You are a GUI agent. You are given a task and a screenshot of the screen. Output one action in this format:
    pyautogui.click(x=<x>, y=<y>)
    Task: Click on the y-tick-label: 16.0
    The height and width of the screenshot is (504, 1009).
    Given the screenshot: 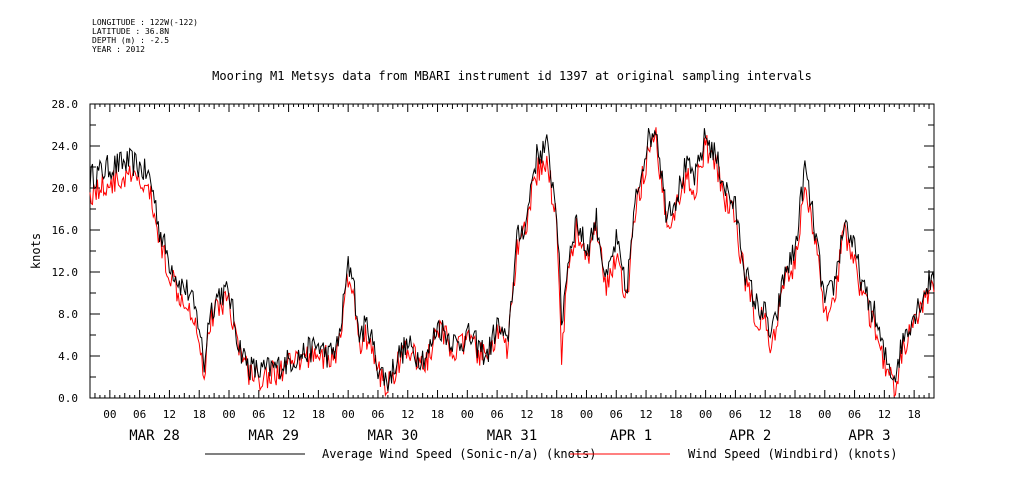 What is the action you would take?
    pyautogui.click(x=65, y=230)
    